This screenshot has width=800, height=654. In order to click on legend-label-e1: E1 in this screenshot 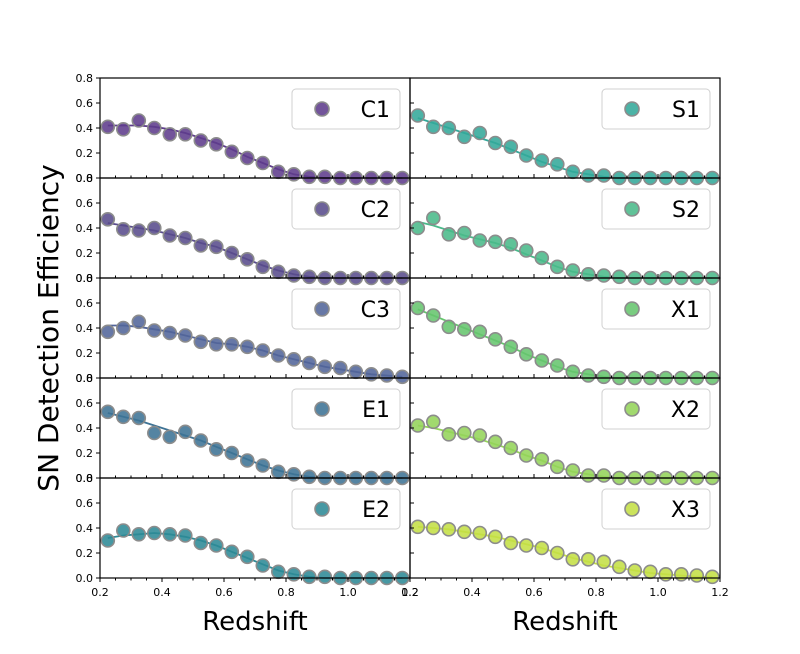, I will do `click(376, 410)`.